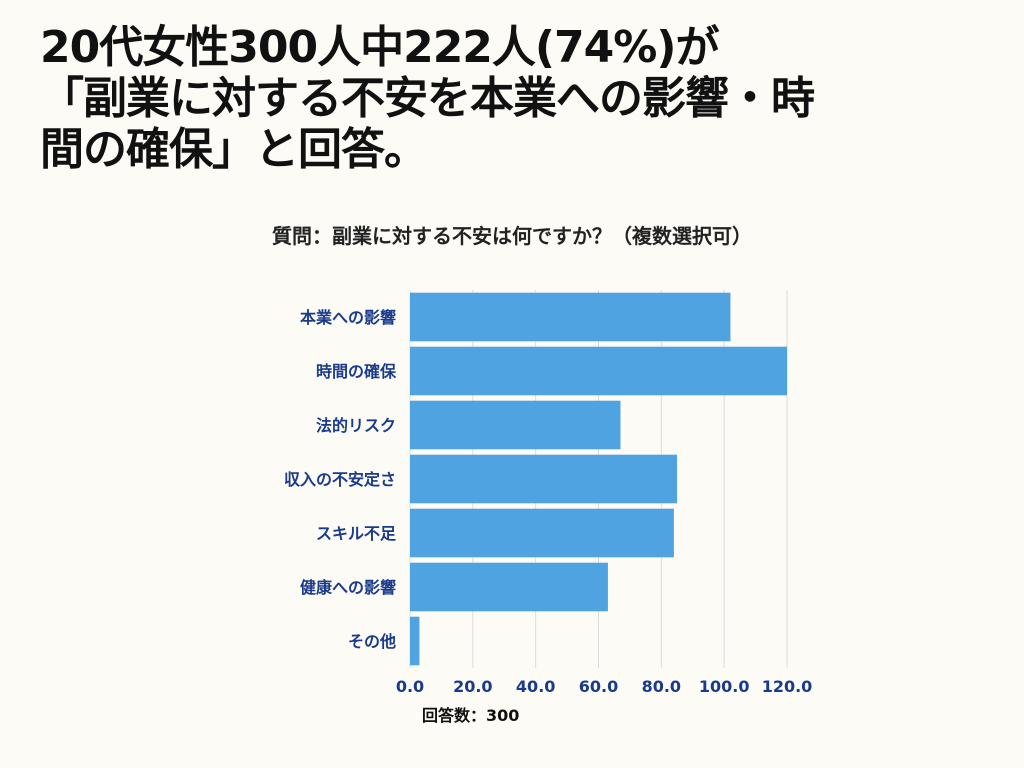  I want to click on x-tick-label: 100.0, so click(724, 686).